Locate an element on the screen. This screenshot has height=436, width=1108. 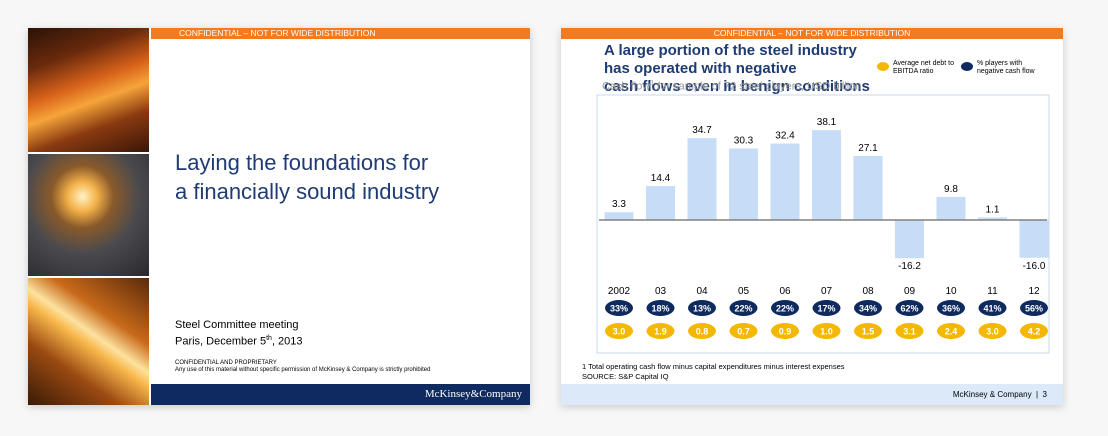
footer-bar: McKinsey & Company | 3 is located at coordinates (812, 394).